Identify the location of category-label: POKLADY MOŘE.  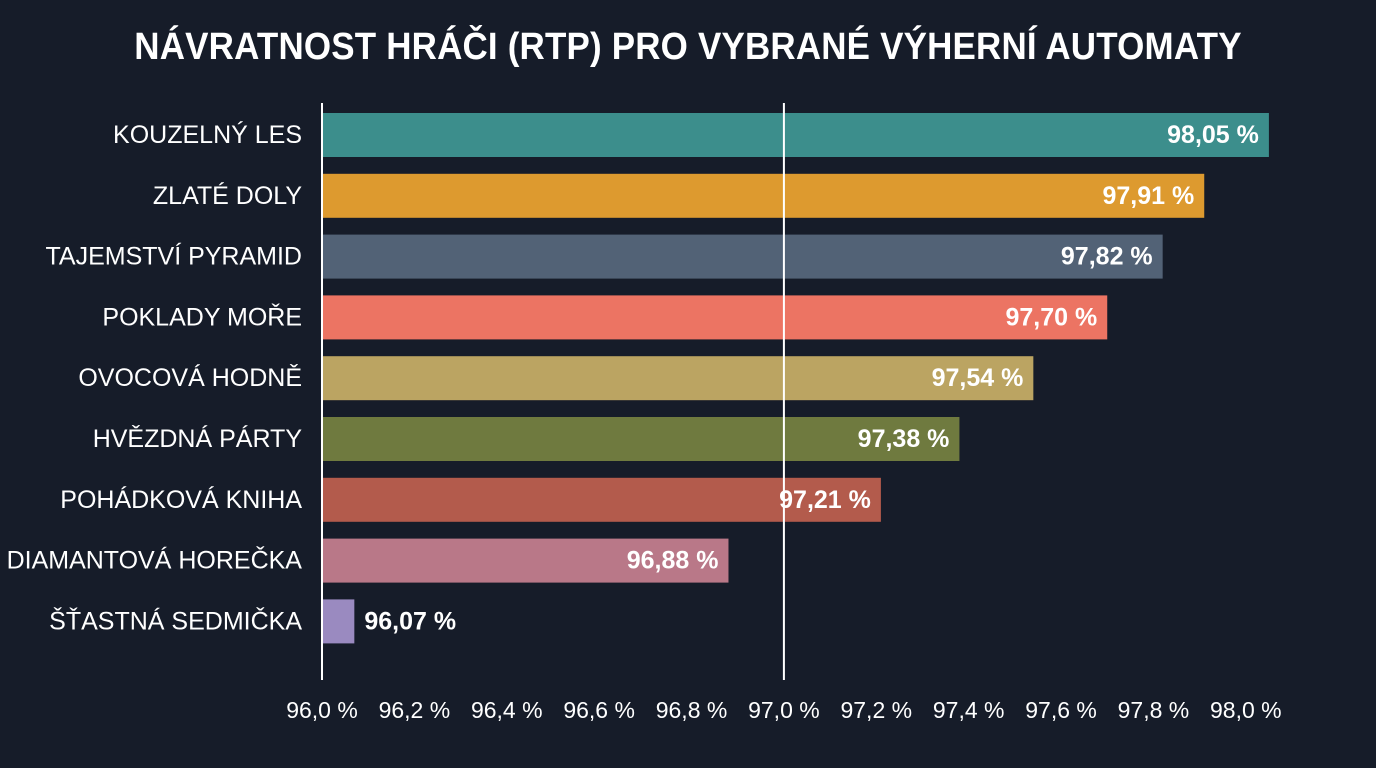
(202, 316).